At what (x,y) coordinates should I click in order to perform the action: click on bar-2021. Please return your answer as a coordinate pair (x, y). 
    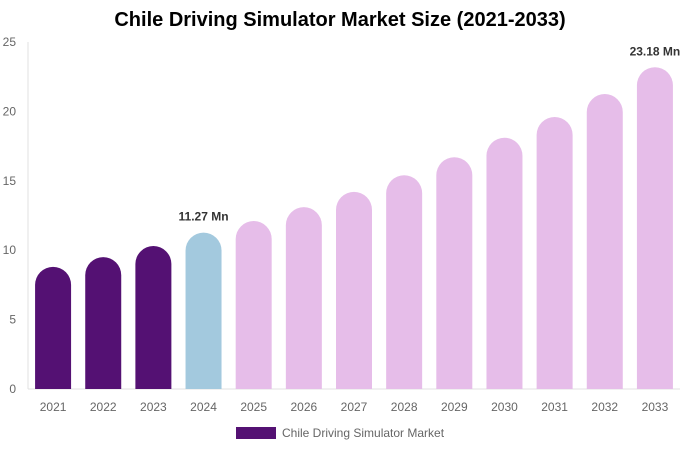
    Looking at the image, I should click on (53, 327).